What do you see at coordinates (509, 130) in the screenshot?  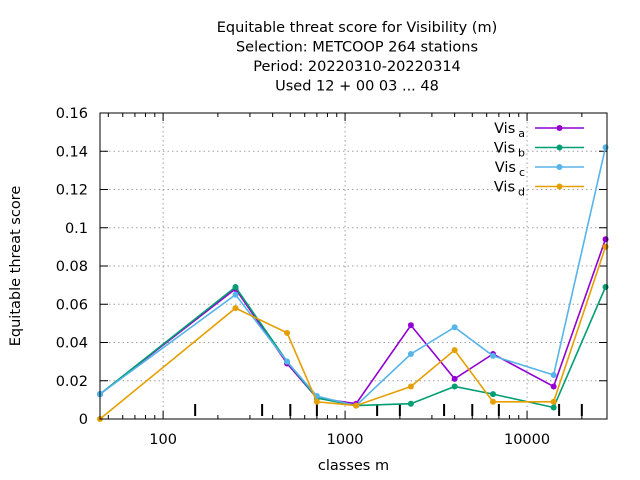 I see `legend-label: Vis a` at bounding box center [509, 130].